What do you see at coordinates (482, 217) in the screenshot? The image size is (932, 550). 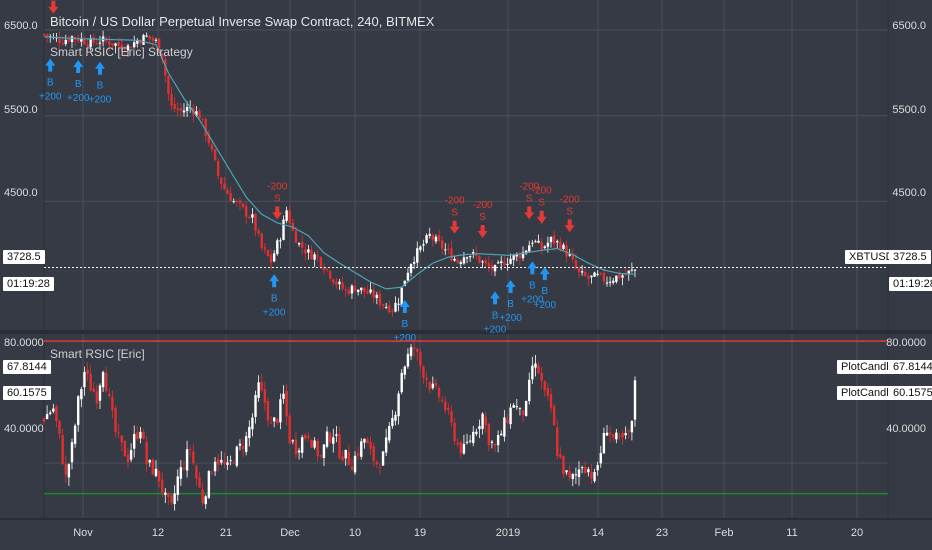 I see `sell-label: S` at bounding box center [482, 217].